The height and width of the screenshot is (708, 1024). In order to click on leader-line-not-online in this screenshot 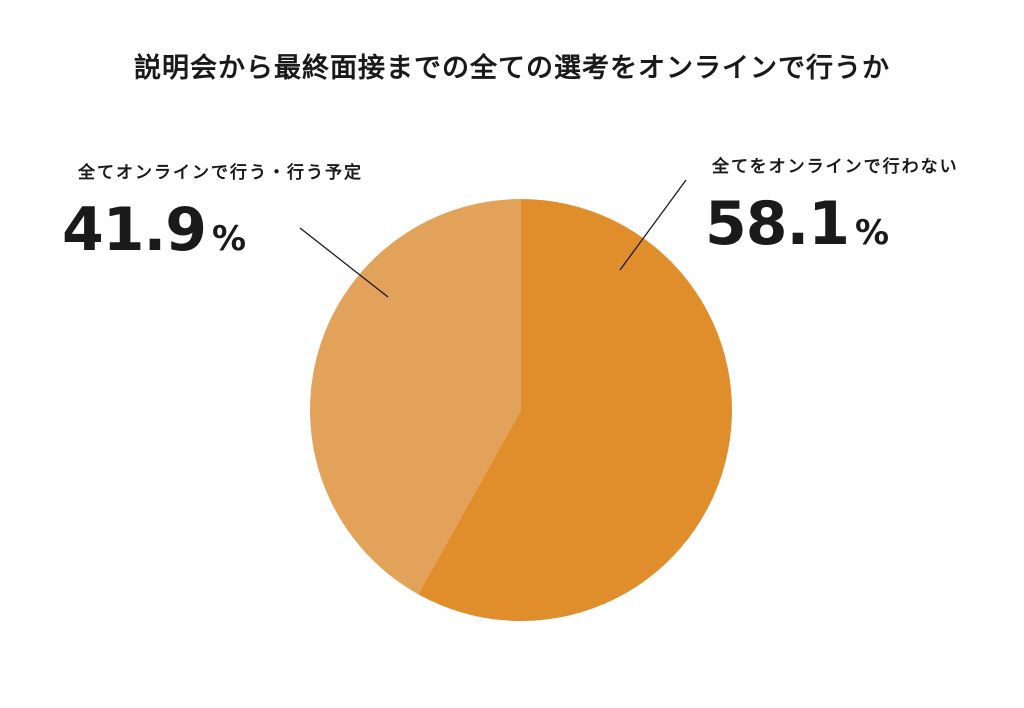, I will do `click(653, 225)`.